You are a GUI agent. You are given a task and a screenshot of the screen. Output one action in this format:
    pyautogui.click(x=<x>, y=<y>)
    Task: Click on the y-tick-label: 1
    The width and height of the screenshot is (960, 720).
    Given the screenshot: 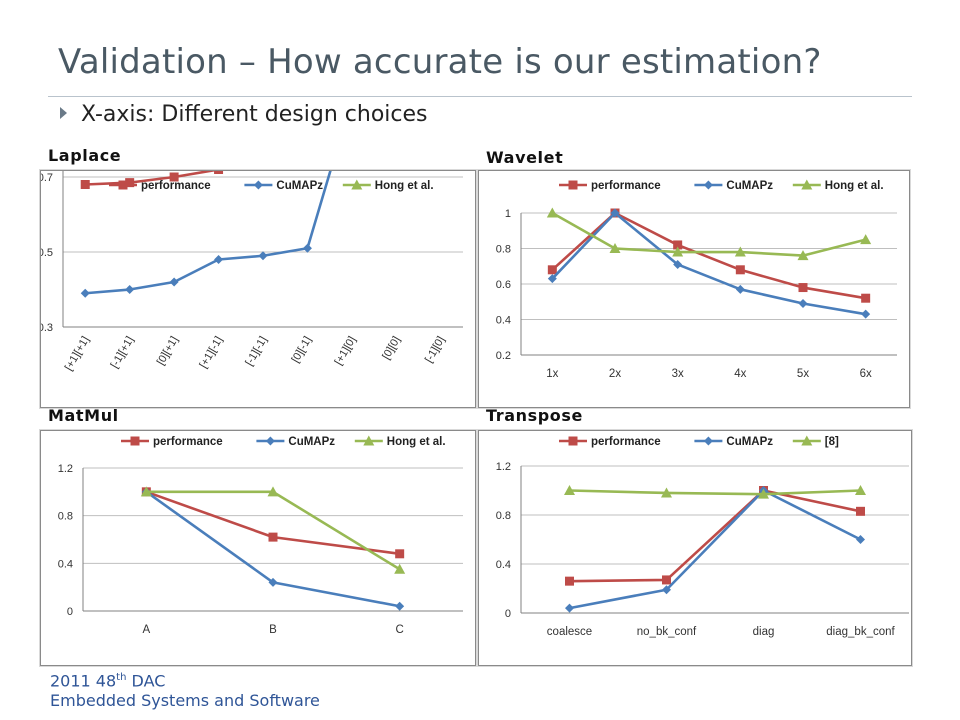 What is the action you would take?
    pyautogui.click(x=508, y=214)
    